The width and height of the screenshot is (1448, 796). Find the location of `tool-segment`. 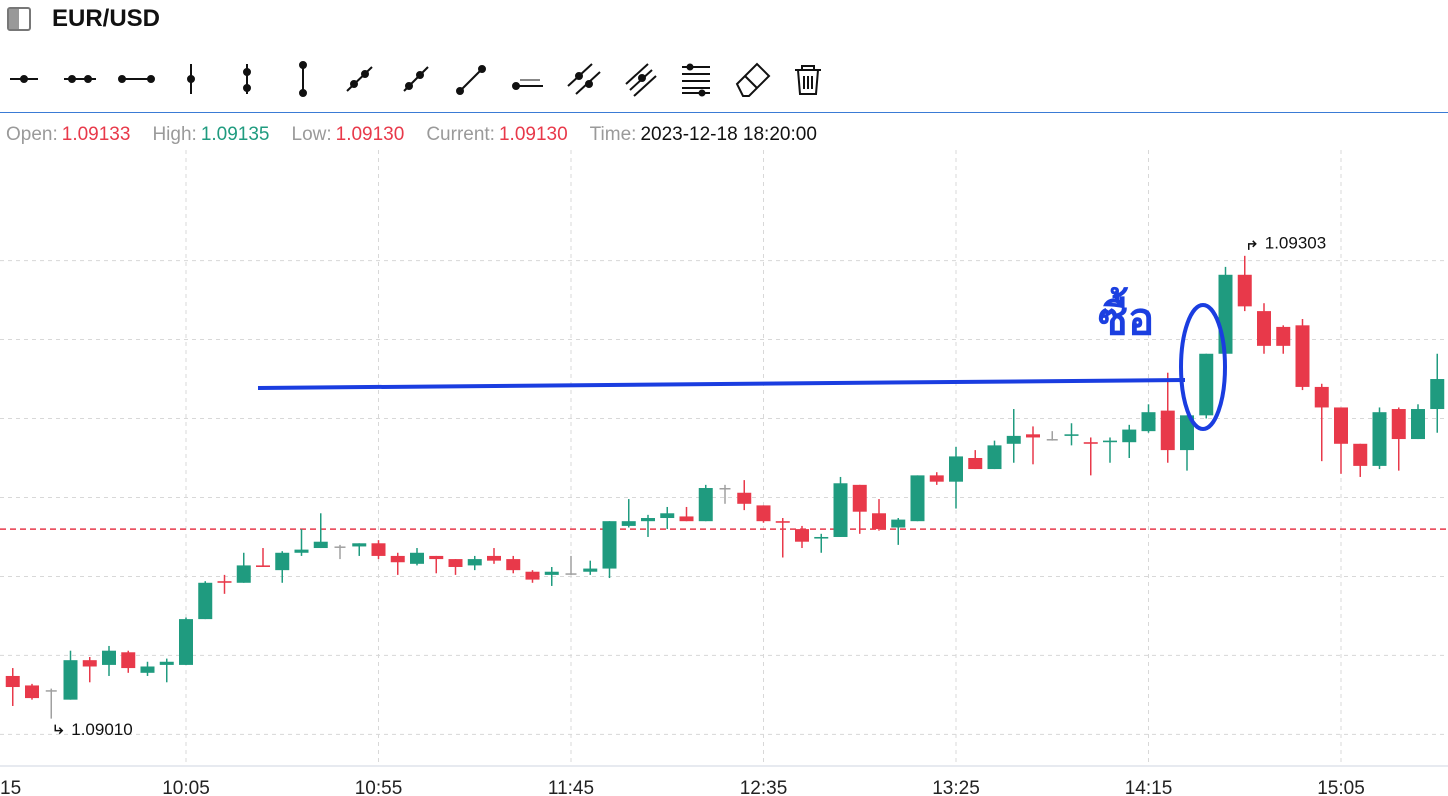

tool-segment is located at coordinates (136, 79).